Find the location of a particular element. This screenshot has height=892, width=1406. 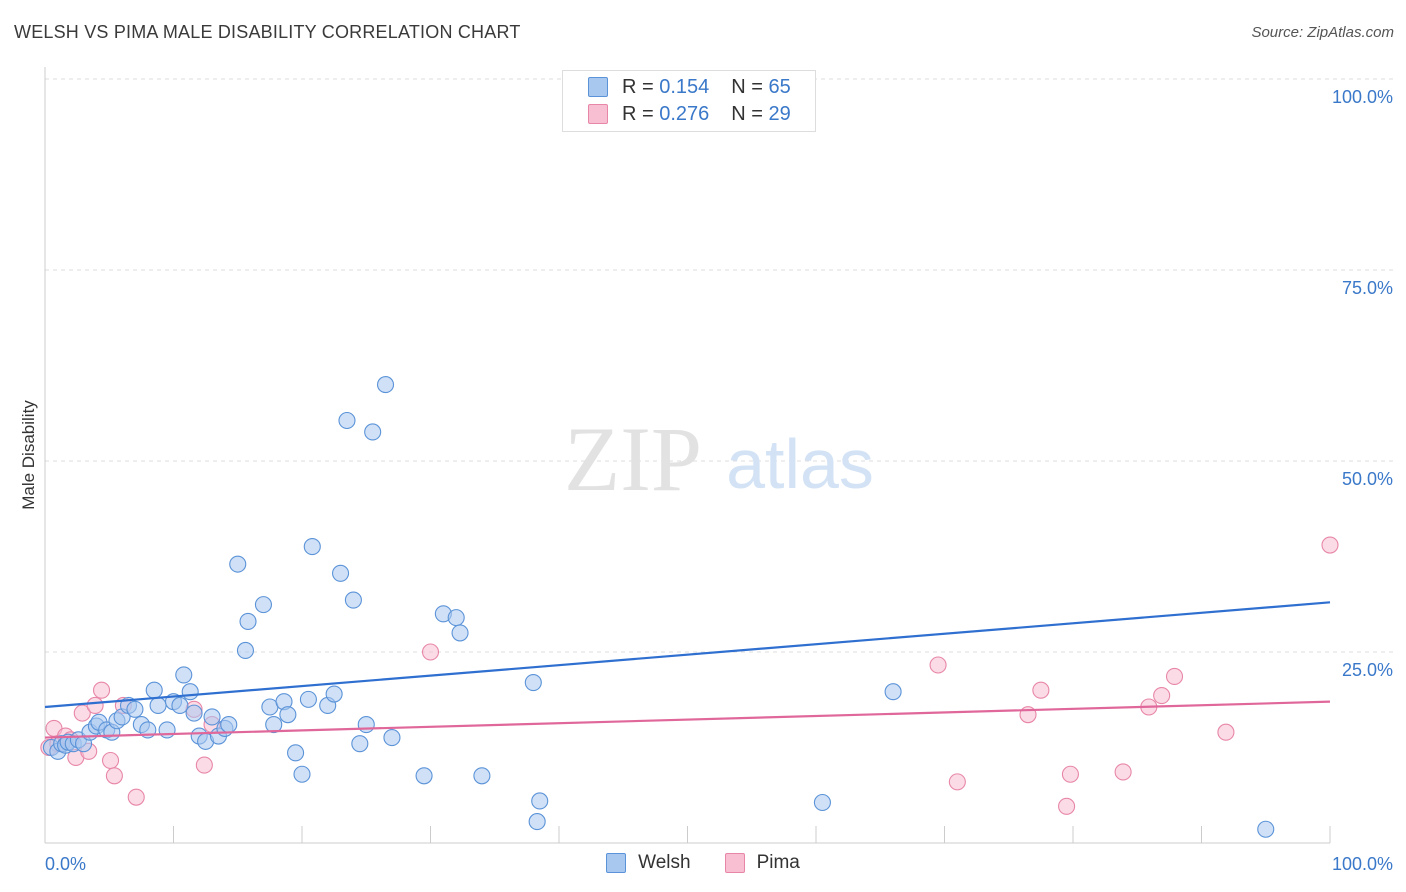

stats-legend: R = 0.154 N = 65 R = 0.276 N = 29 is located at coordinates (689, 101).